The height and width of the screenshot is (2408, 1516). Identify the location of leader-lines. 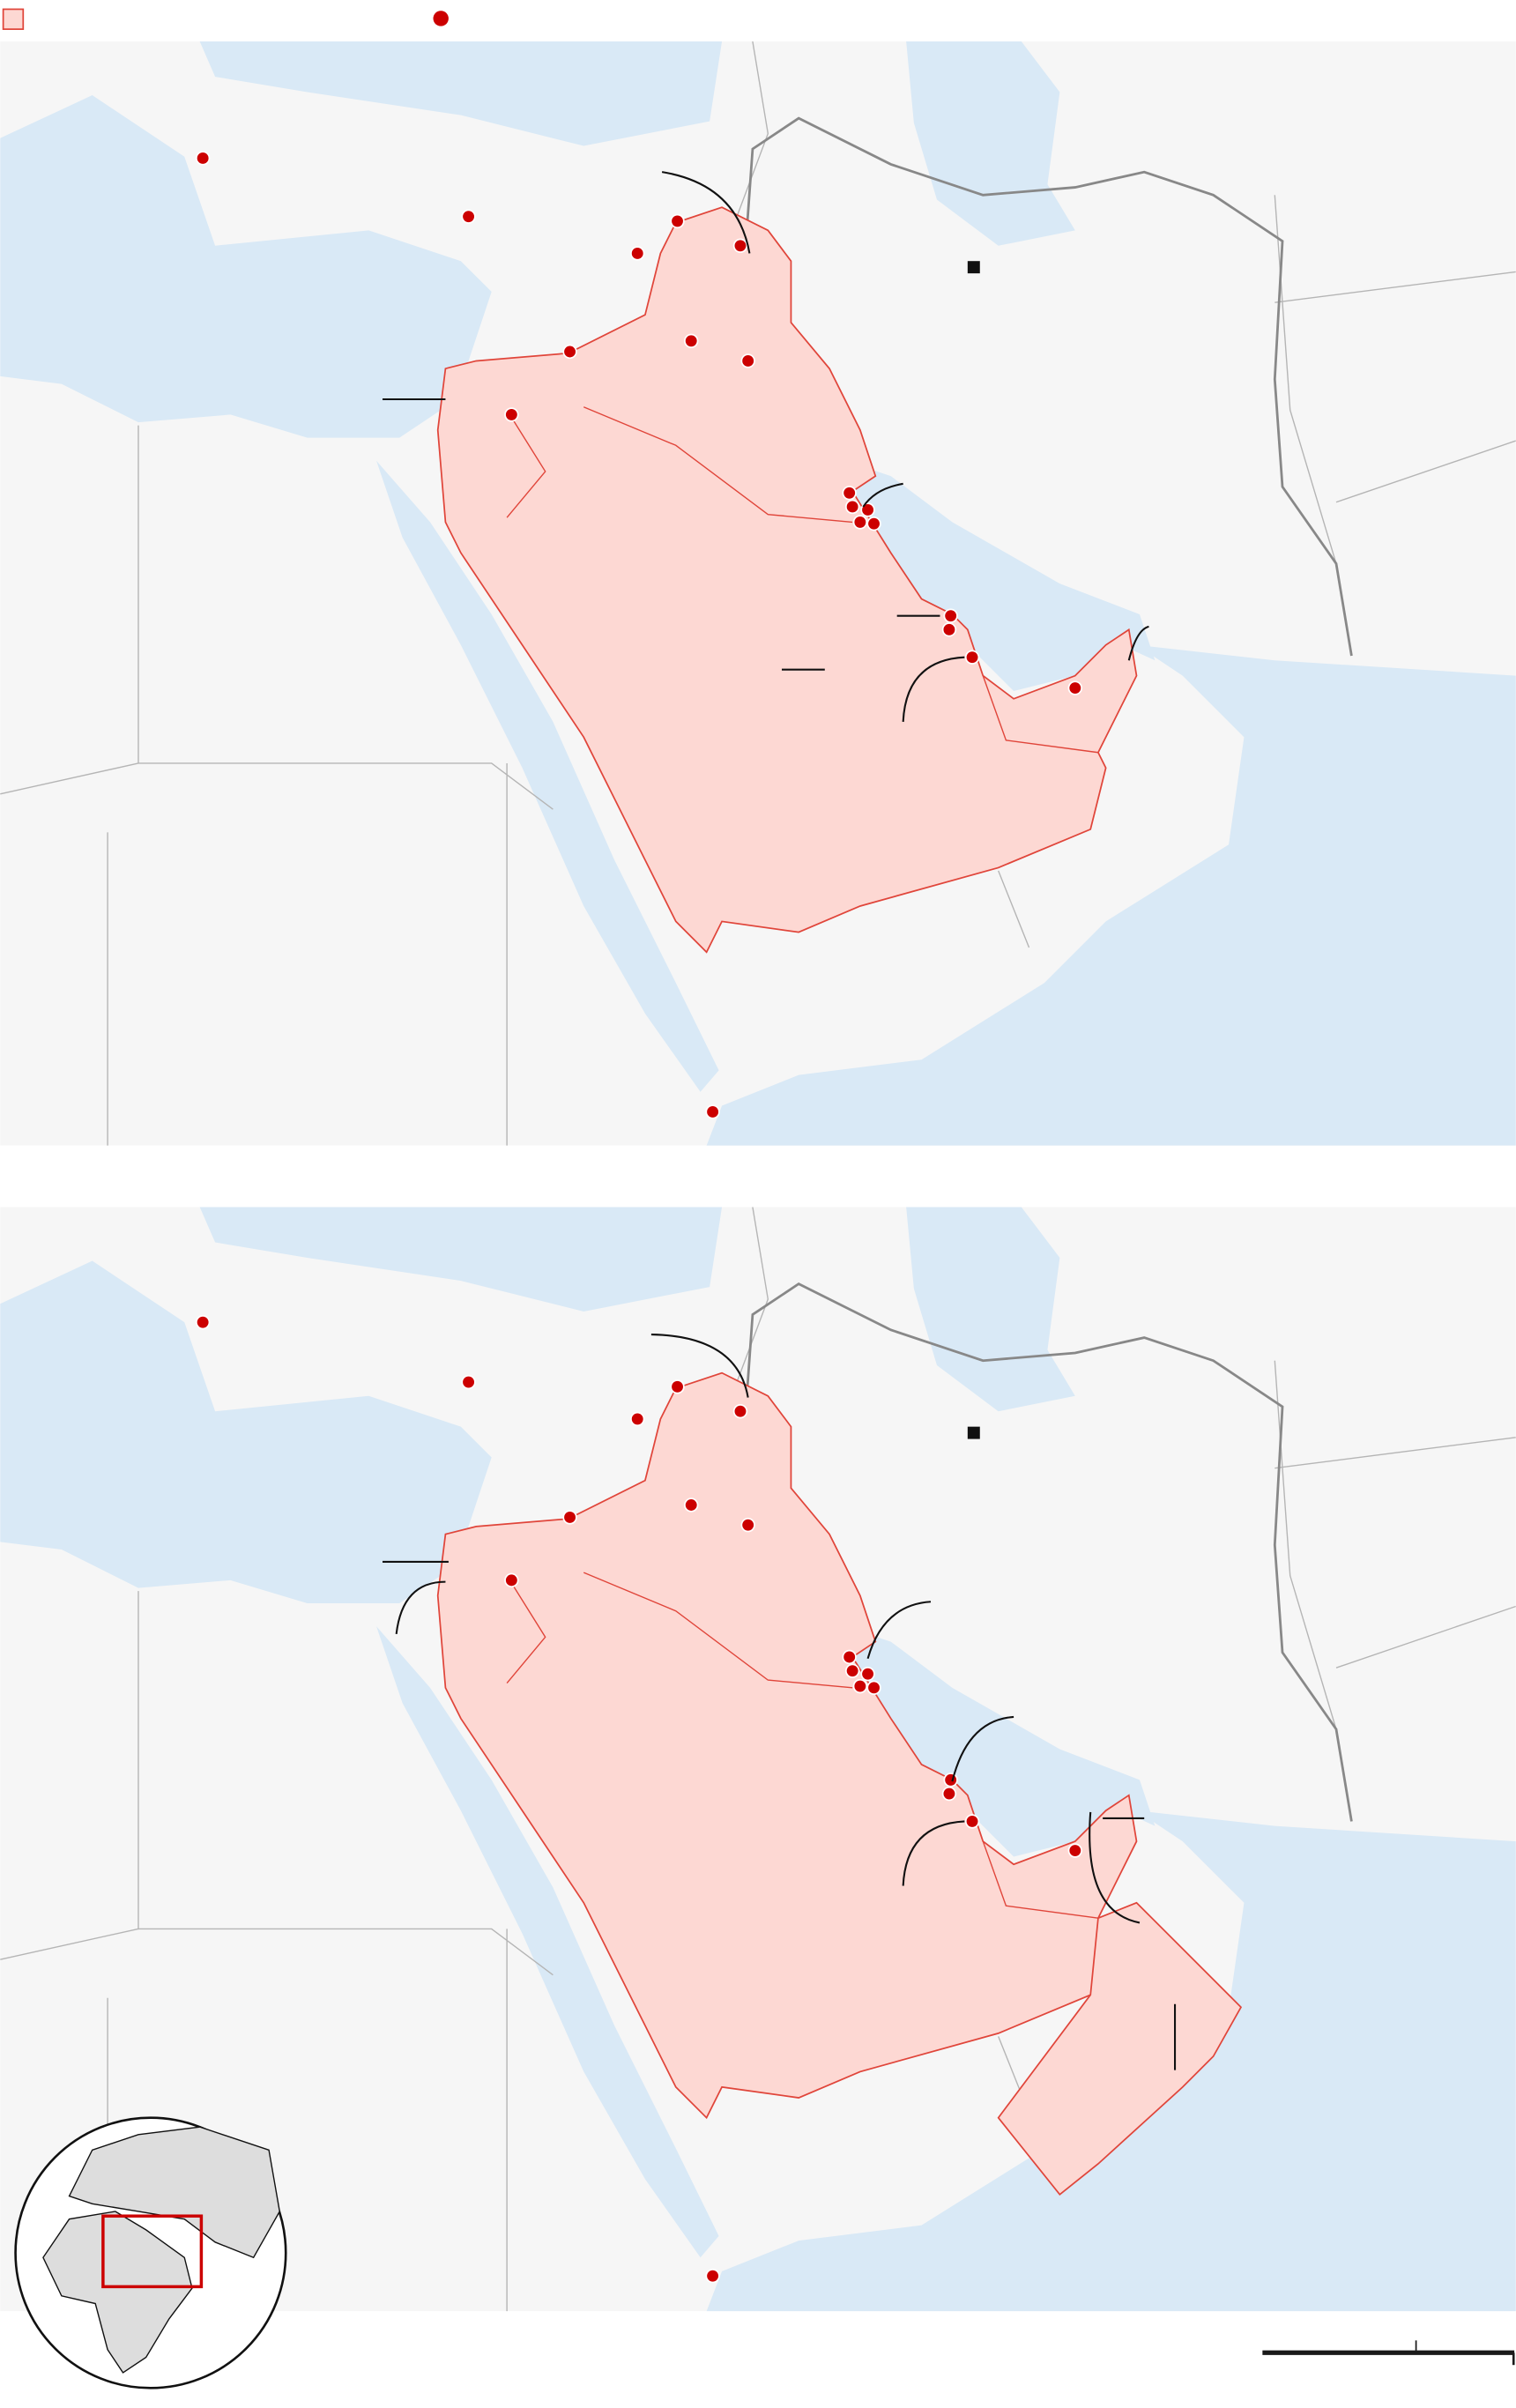
(765, 446).